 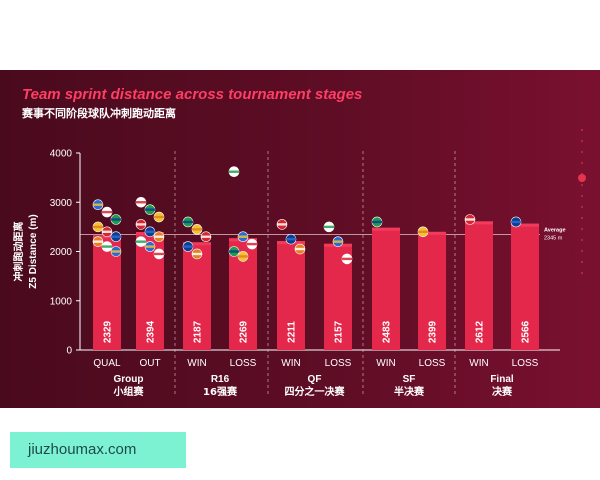 I want to click on x-category-label: QUAL, so click(x=107, y=363).